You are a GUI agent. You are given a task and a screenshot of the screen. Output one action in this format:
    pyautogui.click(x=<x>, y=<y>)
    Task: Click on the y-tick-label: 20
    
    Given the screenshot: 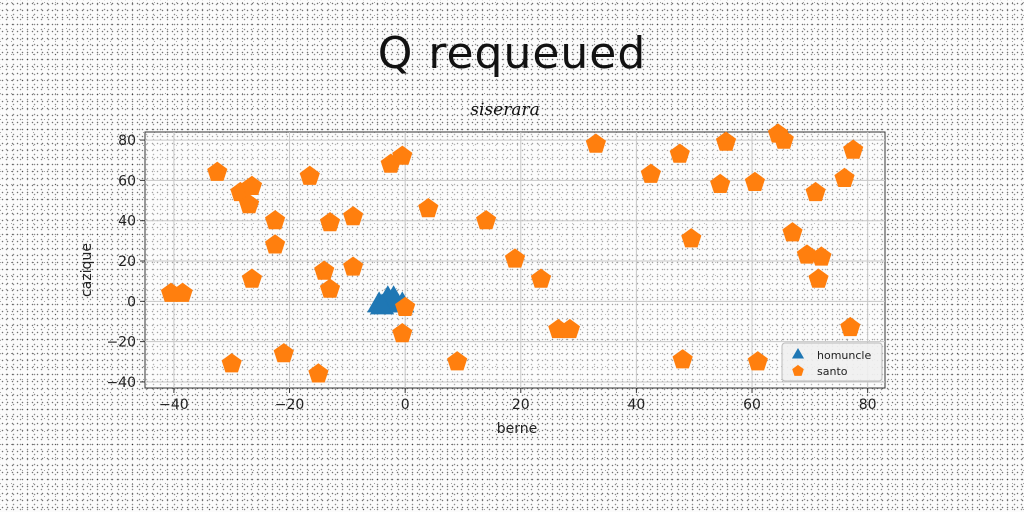 What is the action you would take?
    pyautogui.click(x=127, y=262)
    